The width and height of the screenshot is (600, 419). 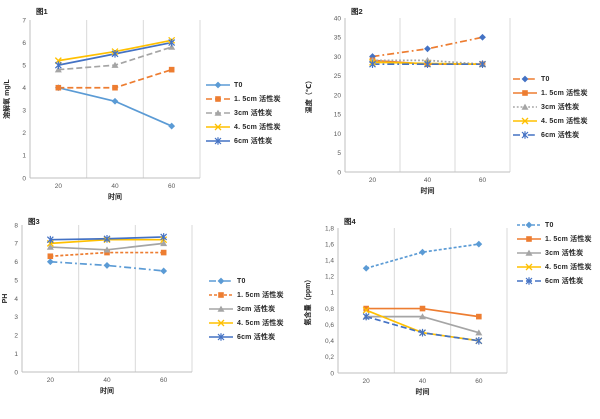 What do you see at coordinates (329, 244) in the screenshot?
I see `y-tick-label: 1,6` at bounding box center [329, 244].